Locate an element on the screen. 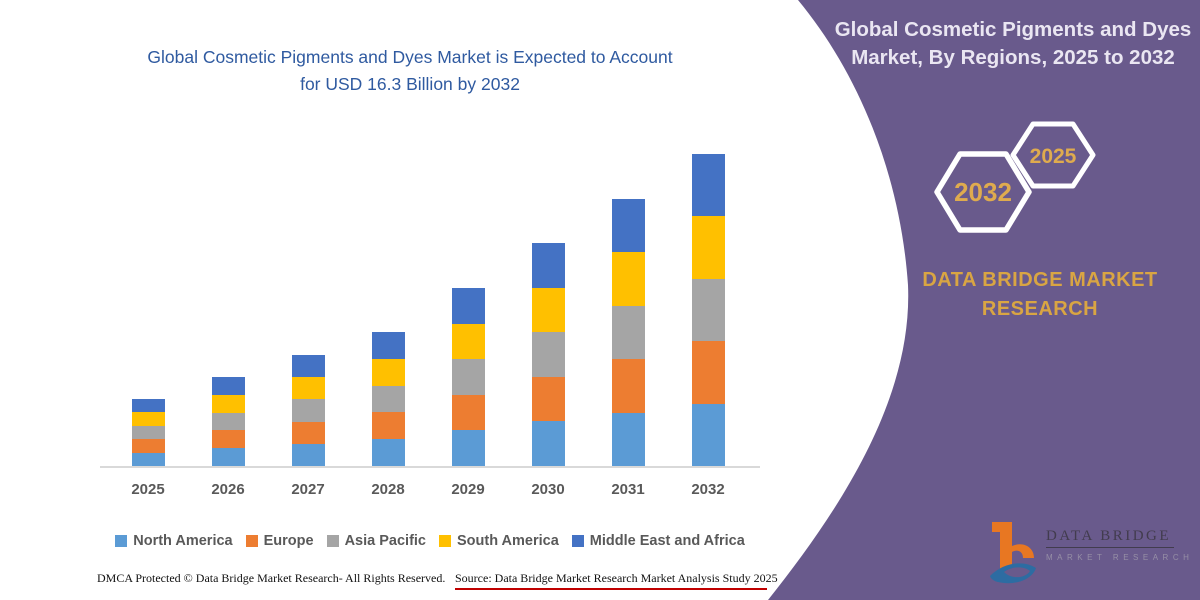 The image size is (1200, 600). stacked-bar-2030 is located at coordinates (548, 354).